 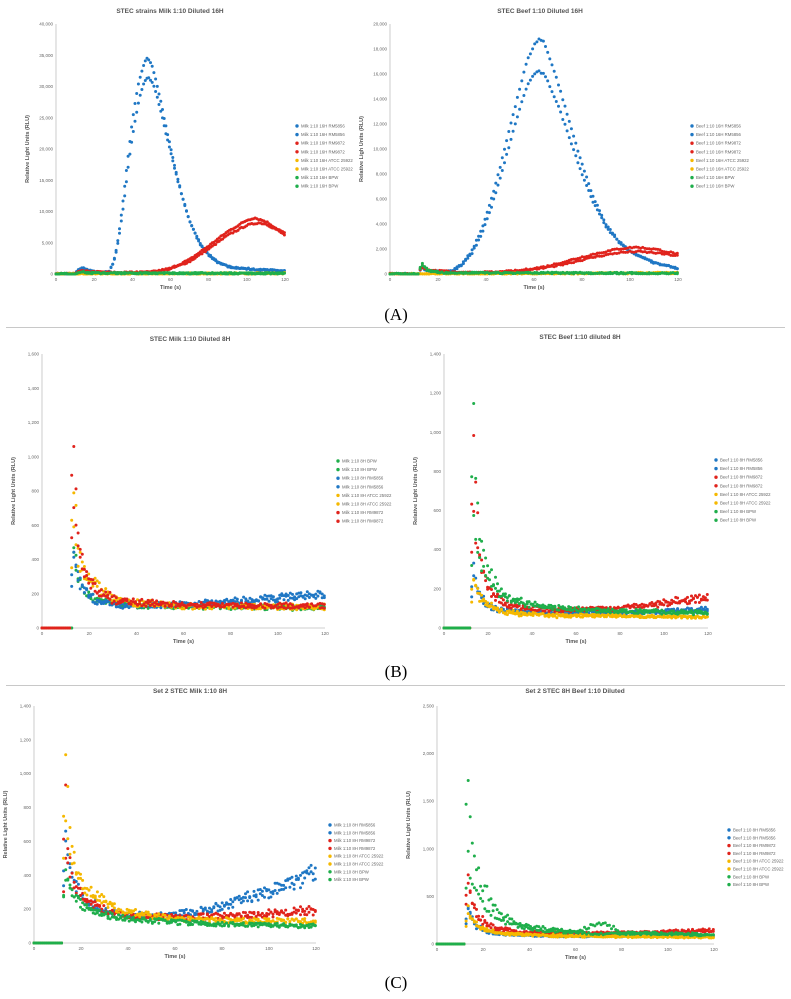 What do you see at coordinates (183, 642) in the screenshot?
I see `x-axis-label: Time (s)` at bounding box center [183, 642].